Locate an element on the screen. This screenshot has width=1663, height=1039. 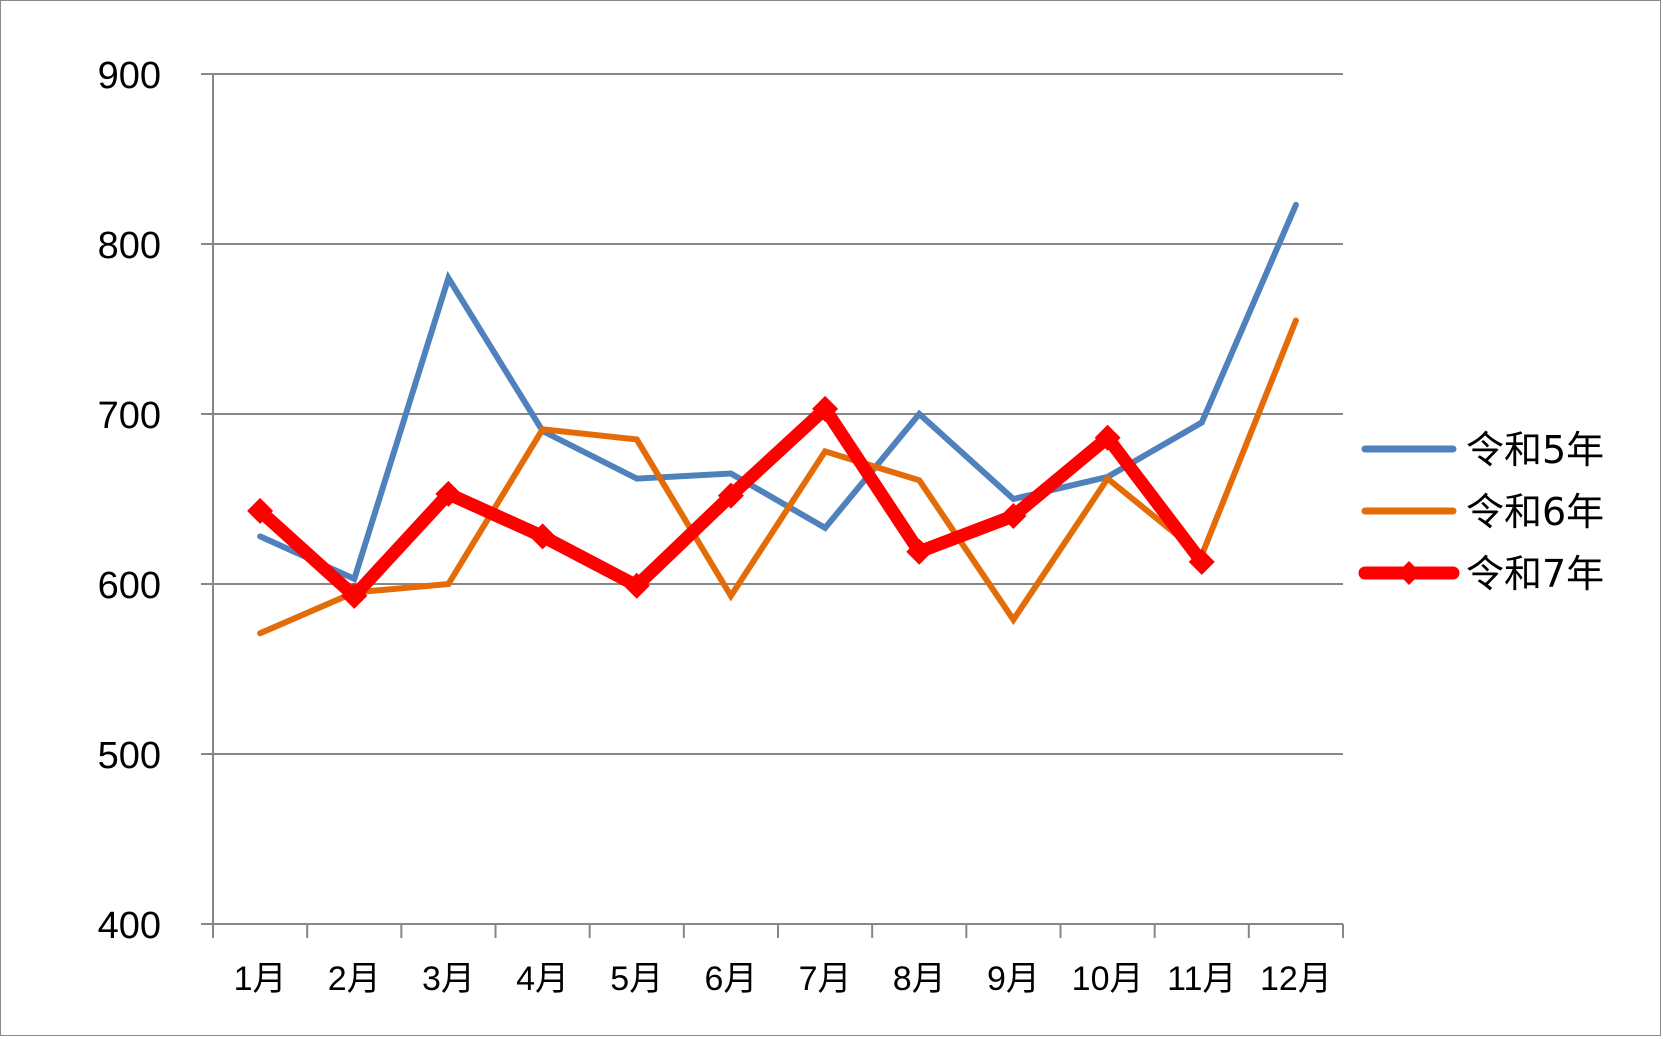
legend-label: 令和5年 is located at coordinates (1535, 450).